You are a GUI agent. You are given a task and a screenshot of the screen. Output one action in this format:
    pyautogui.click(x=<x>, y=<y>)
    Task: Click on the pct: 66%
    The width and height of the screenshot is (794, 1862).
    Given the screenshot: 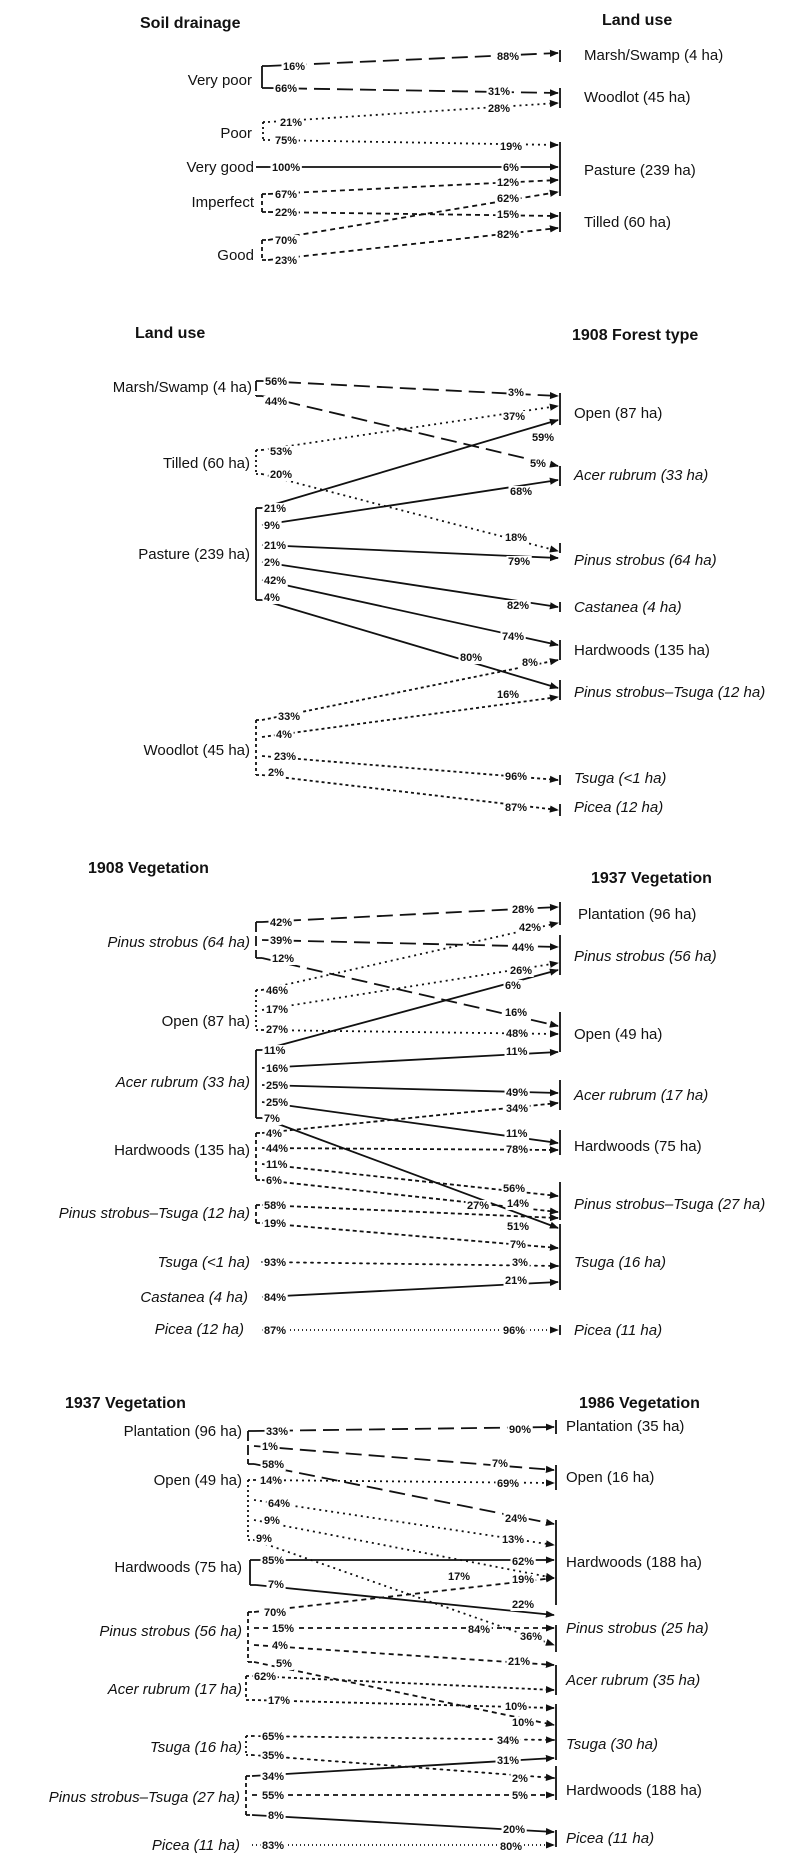 What is the action you would take?
    pyautogui.click(x=286, y=89)
    